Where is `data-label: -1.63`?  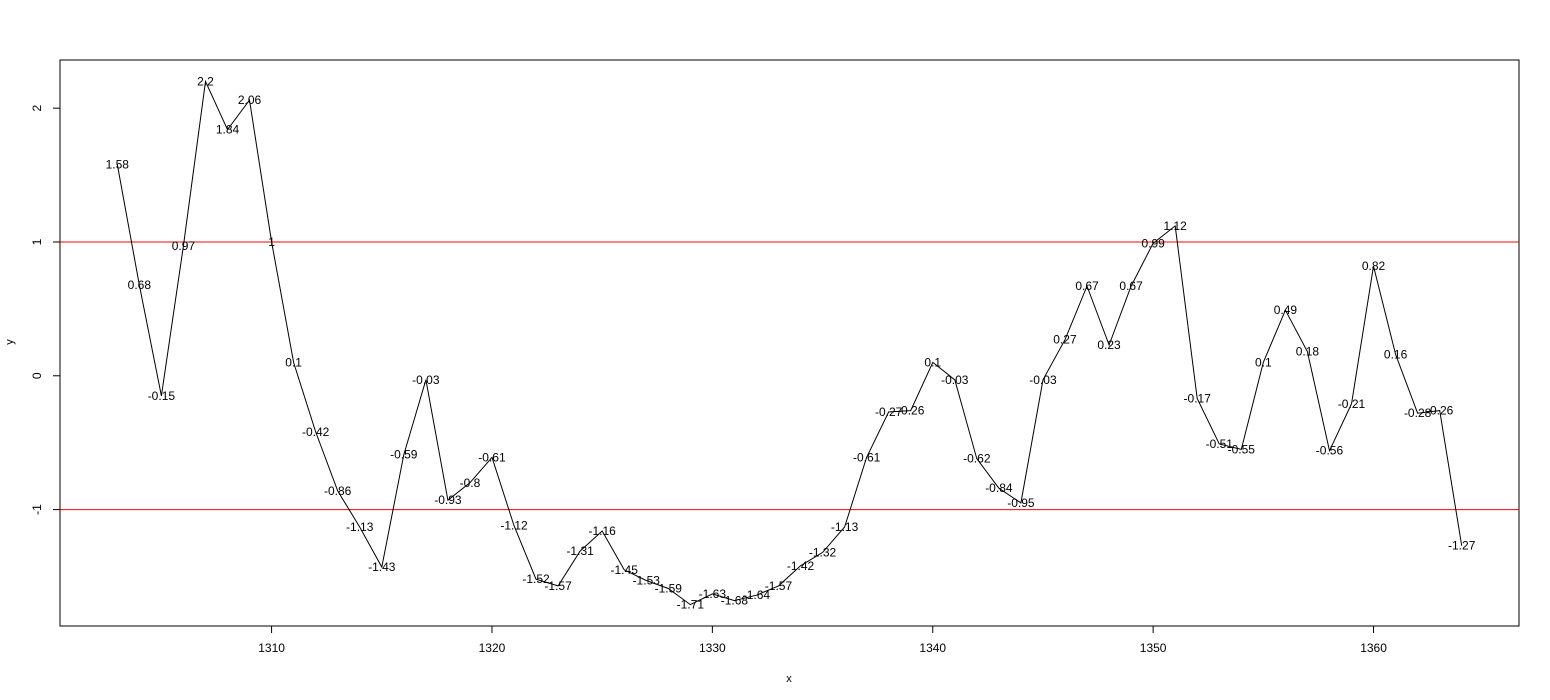 data-label: -1.63 is located at coordinates (713, 594).